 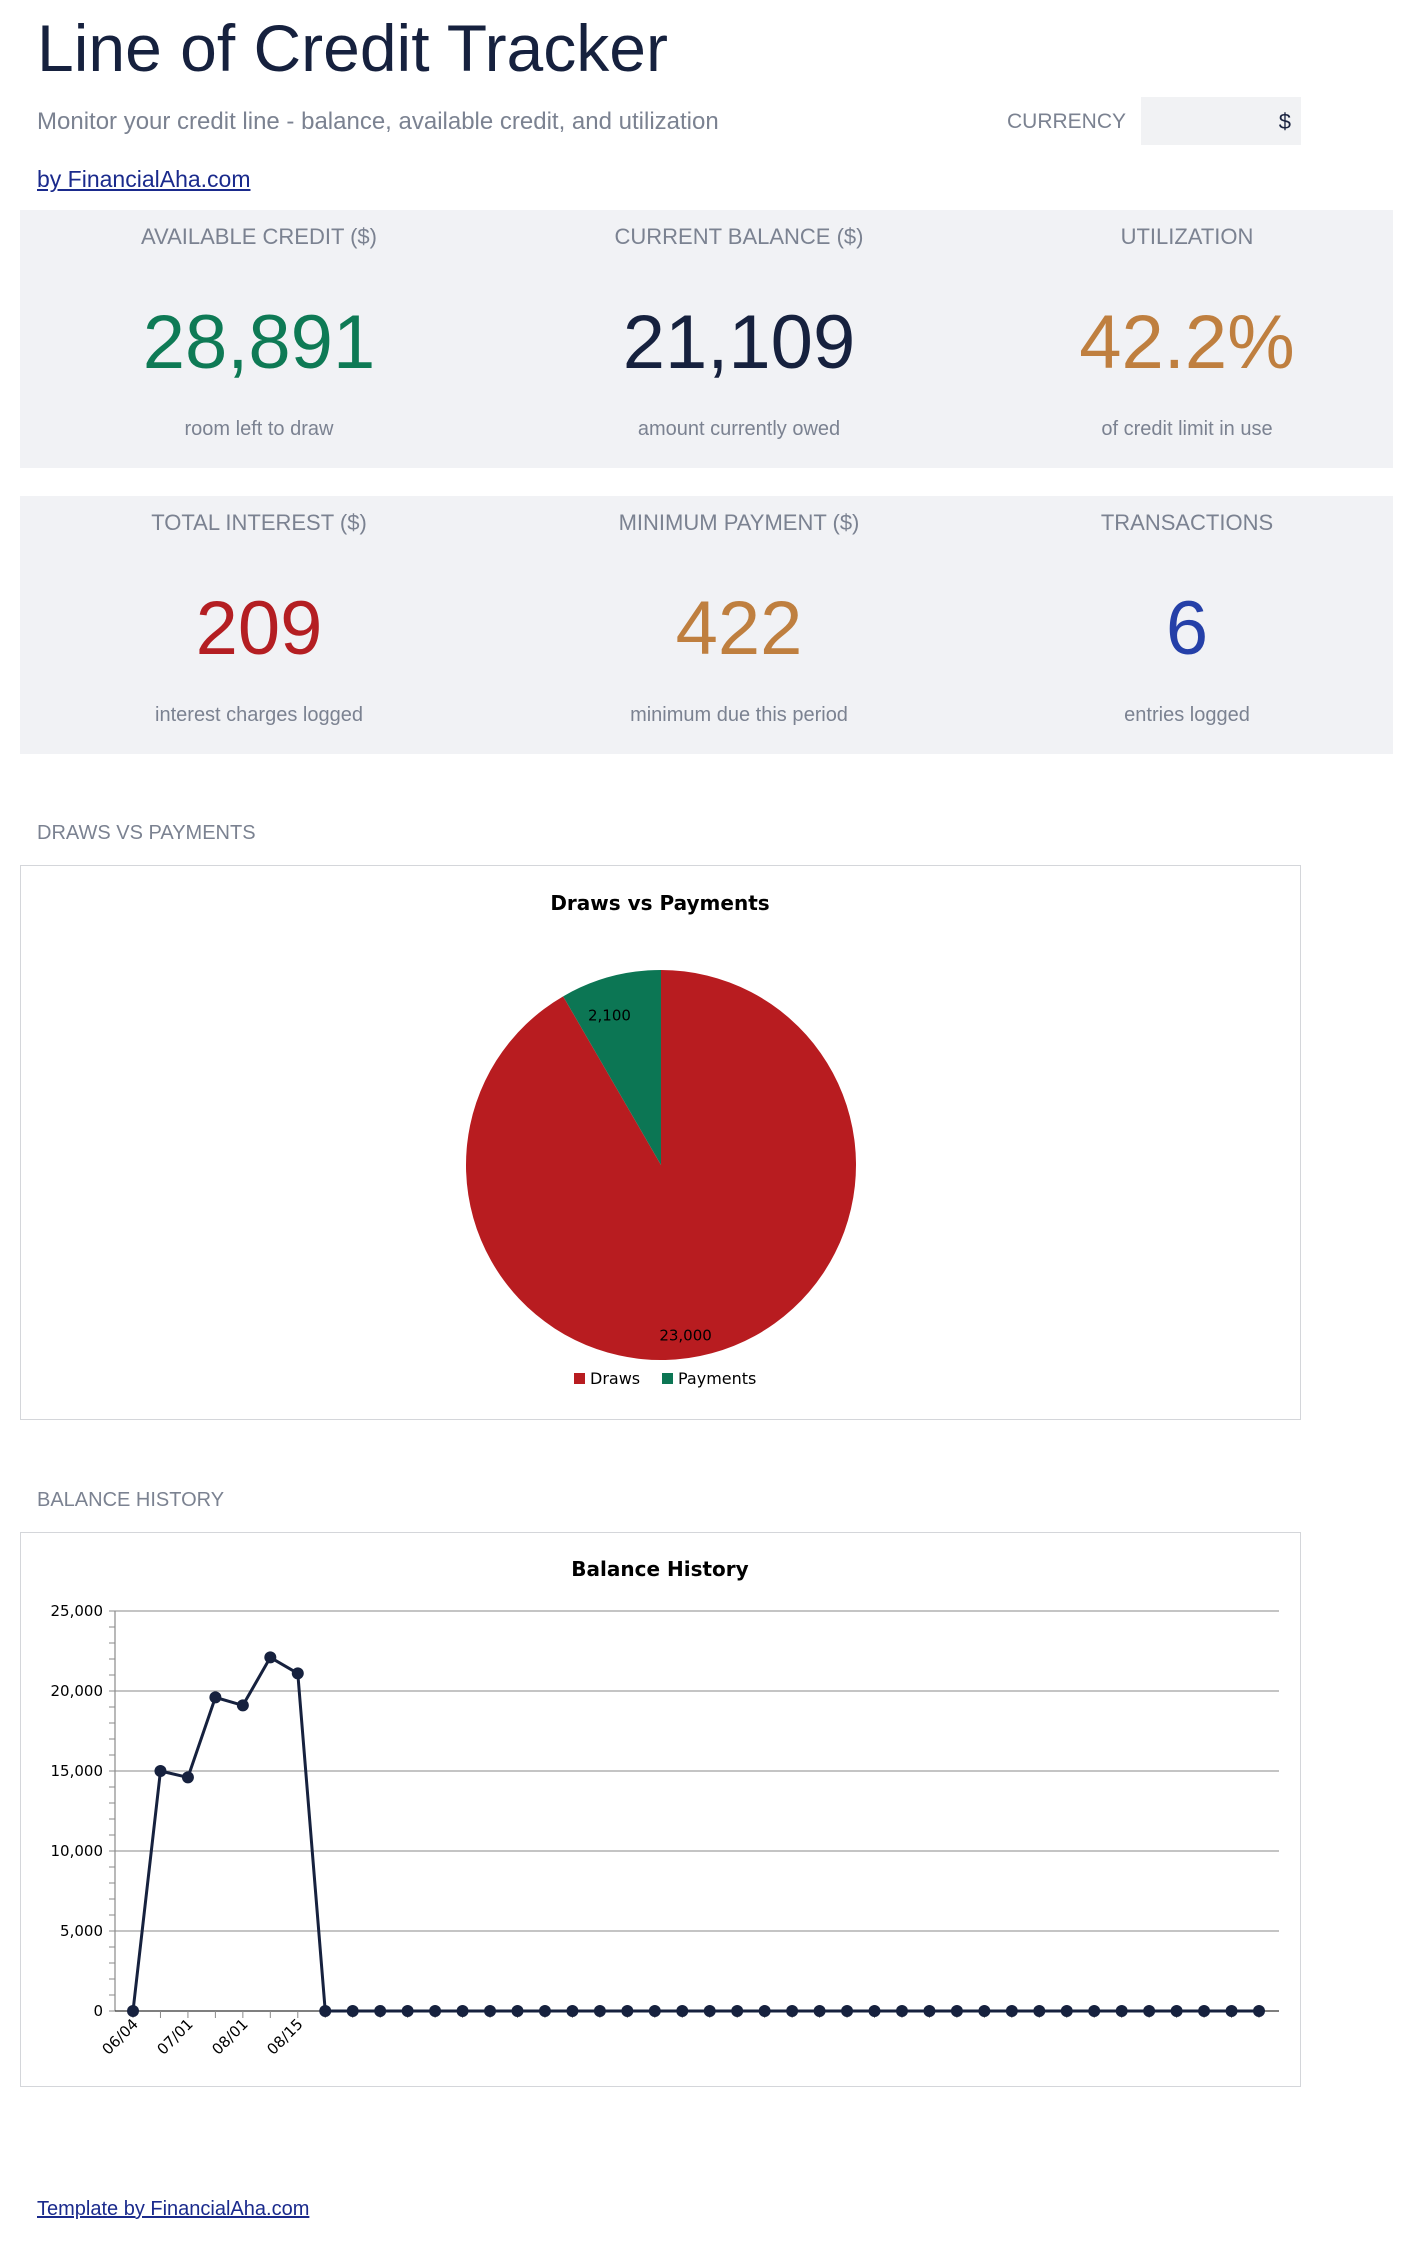 What do you see at coordinates (667, 1378) in the screenshot?
I see `legend-swatch-payments` at bounding box center [667, 1378].